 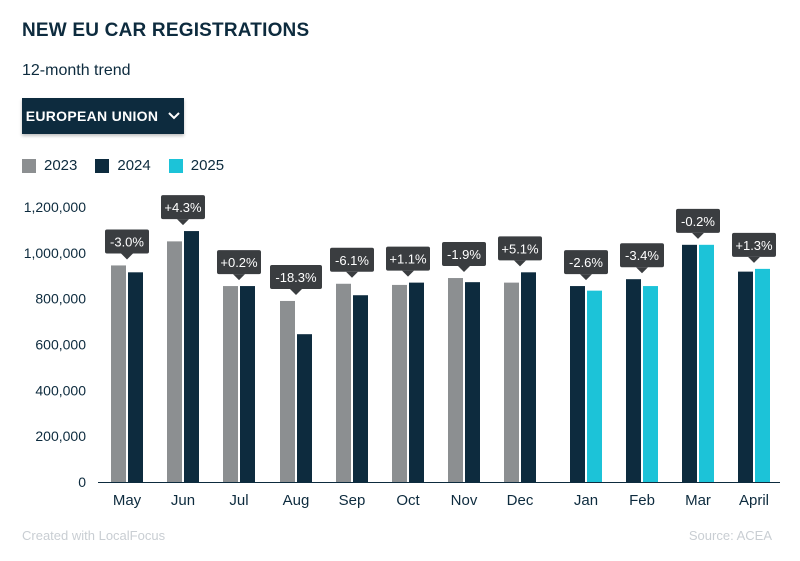 I want to click on change-label-jan: -2.6%, so click(x=586, y=265).